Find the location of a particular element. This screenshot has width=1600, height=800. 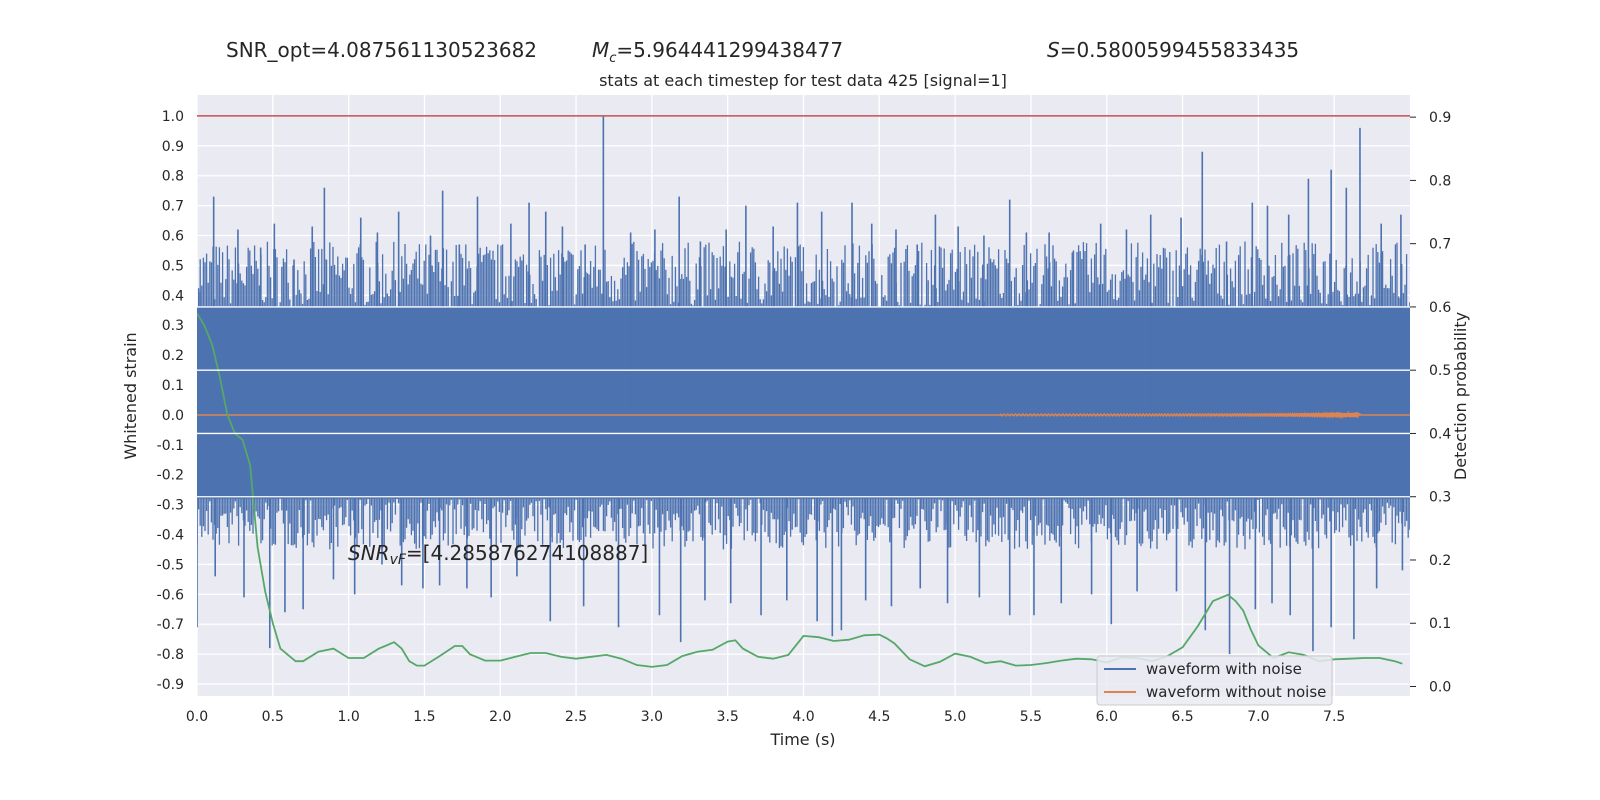

y2-tick-label: 0.7 is located at coordinates (1440, 245).